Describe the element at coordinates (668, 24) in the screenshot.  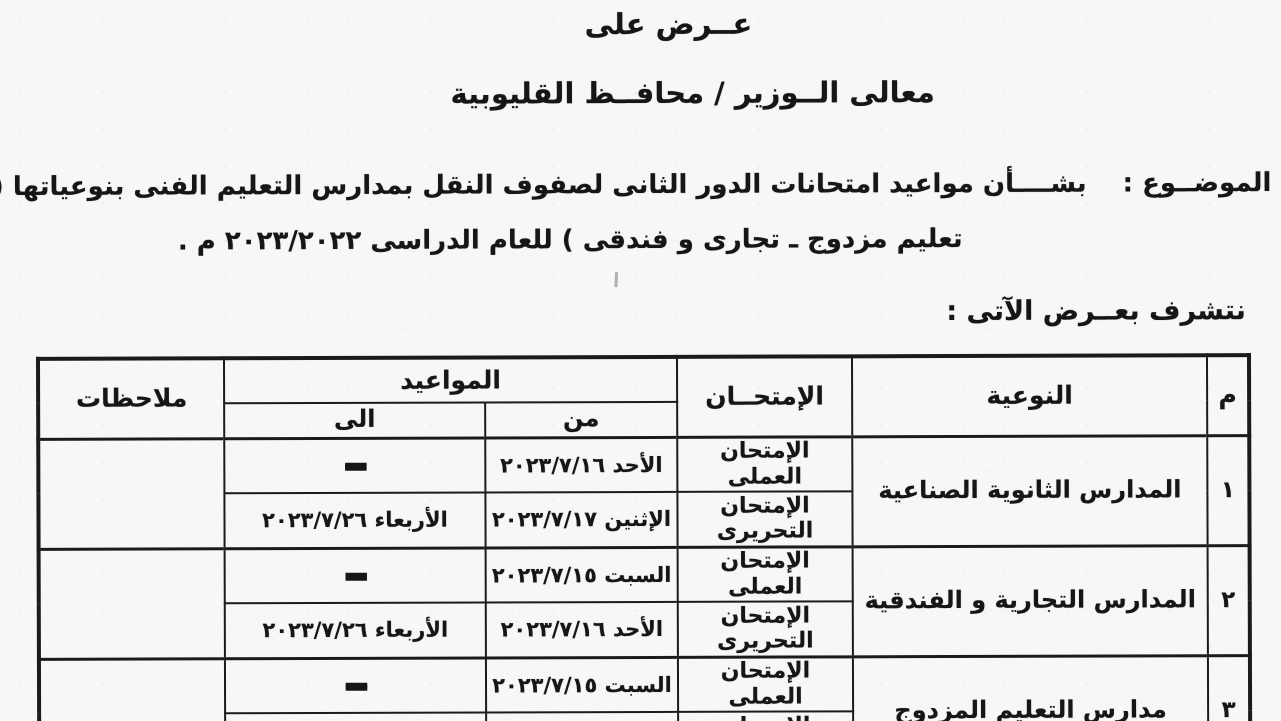
I see `document-title: عــرض على` at that location.